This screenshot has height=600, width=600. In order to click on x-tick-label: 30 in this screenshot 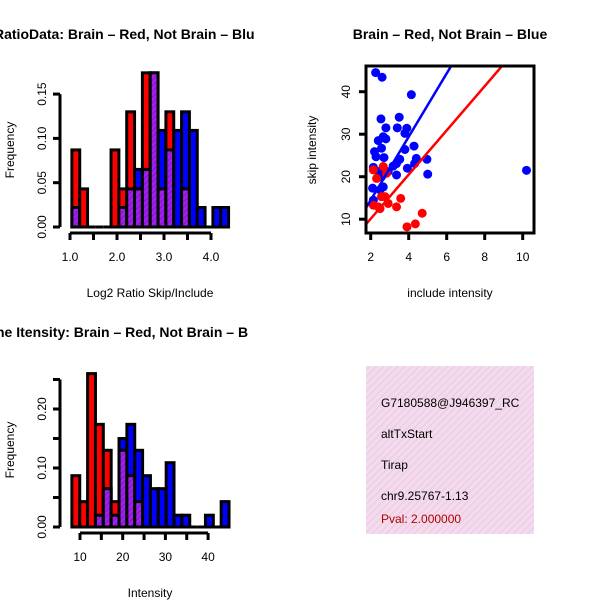, I will do `click(166, 557)`.